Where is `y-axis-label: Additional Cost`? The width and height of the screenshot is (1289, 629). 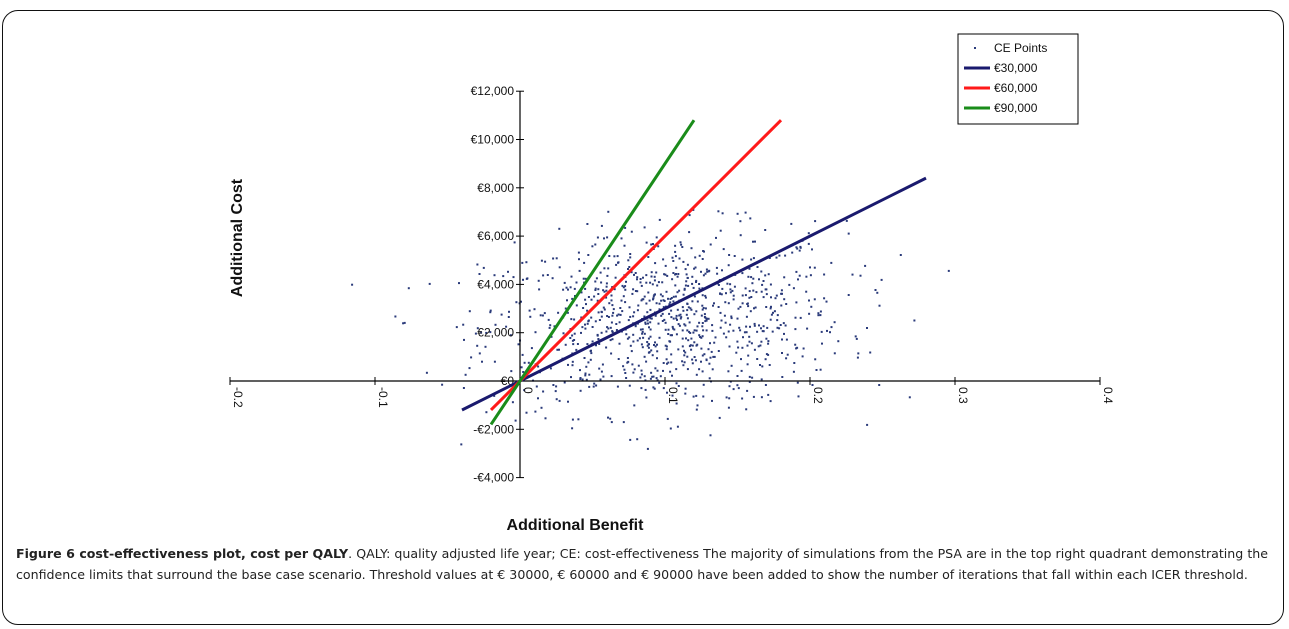
y-axis-label: Additional Cost is located at coordinates (237, 237).